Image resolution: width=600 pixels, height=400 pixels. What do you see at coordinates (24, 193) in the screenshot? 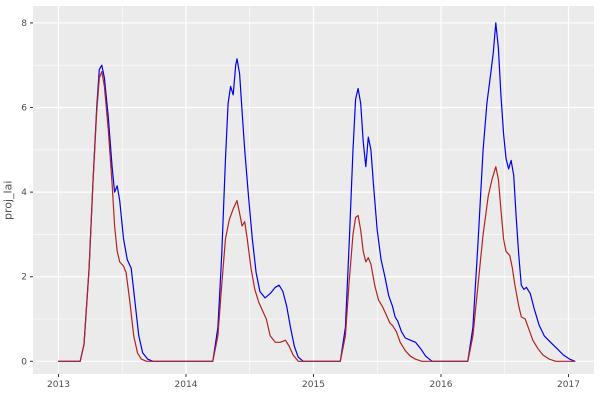
I see `y-tick-label: 4` at bounding box center [24, 193].